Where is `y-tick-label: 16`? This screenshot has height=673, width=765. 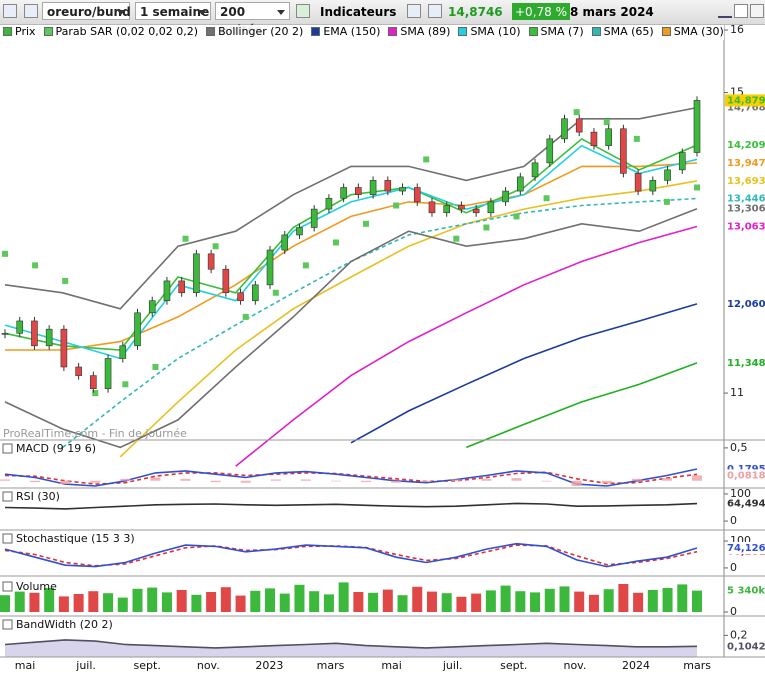
y-tick-label: 16 is located at coordinates (737, 29).